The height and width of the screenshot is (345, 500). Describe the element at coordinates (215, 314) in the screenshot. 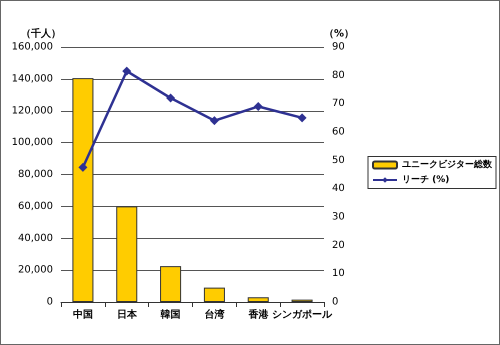

I see `x-tick-label: 台湾` at that location.